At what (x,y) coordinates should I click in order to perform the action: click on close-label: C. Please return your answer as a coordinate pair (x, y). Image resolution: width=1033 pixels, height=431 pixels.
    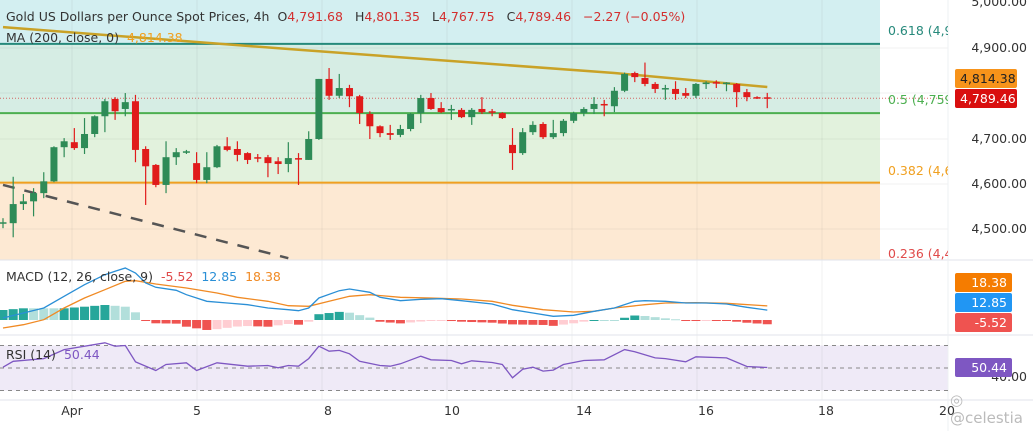
    Looking at the image, I should click on (511, 16).